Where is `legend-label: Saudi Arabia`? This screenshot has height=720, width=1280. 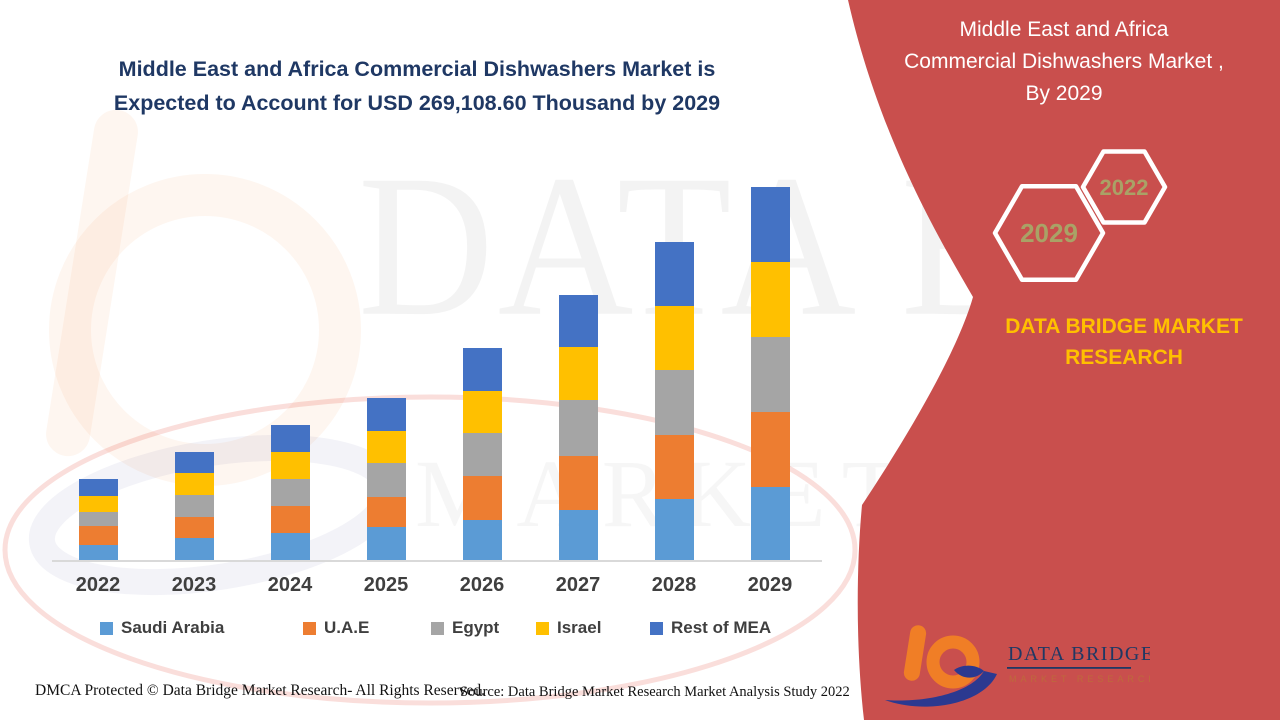
legend-label: Saudi Arabia is located at coordinates (173, 627).